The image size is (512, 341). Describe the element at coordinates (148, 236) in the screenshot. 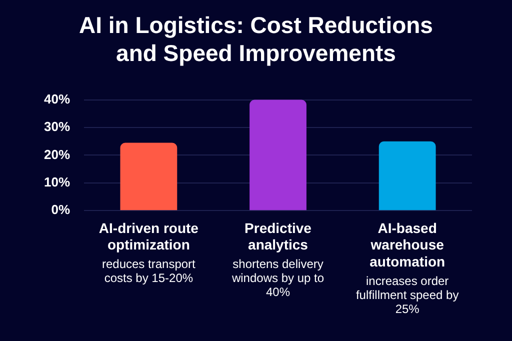

I see `x-tick-label: AI-driven route optimization` at that location.